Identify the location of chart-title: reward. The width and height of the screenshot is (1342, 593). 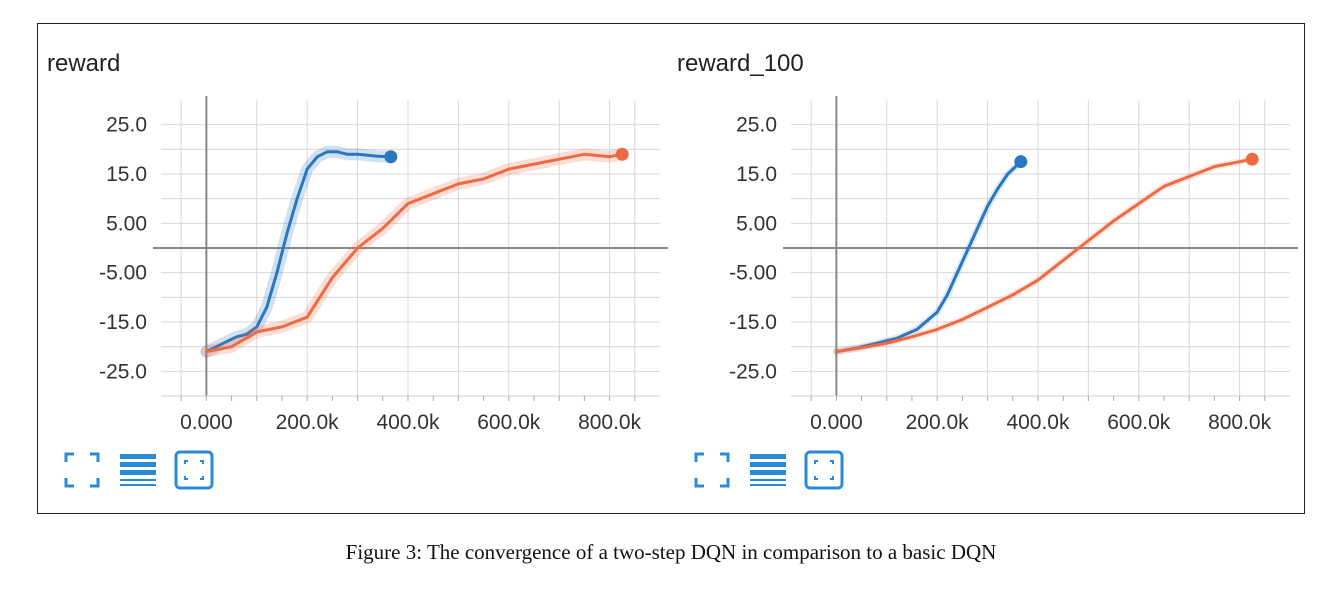
(84, 63).